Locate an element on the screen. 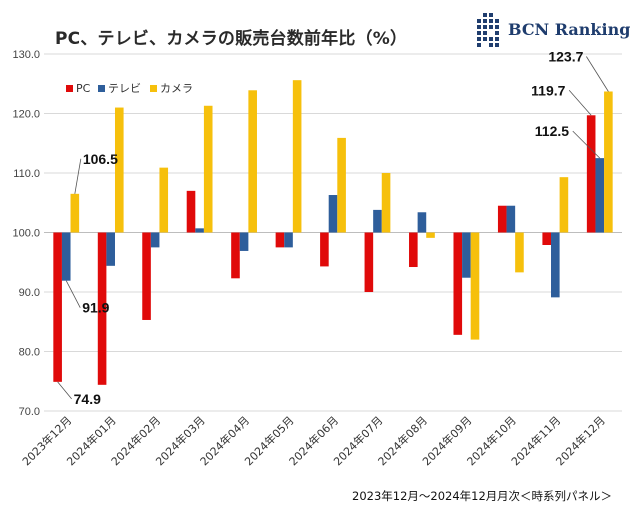 Image resolution: width=630 pixels, height=510 pixels. data-label: 106.5 is located at coordinates (100, 159).